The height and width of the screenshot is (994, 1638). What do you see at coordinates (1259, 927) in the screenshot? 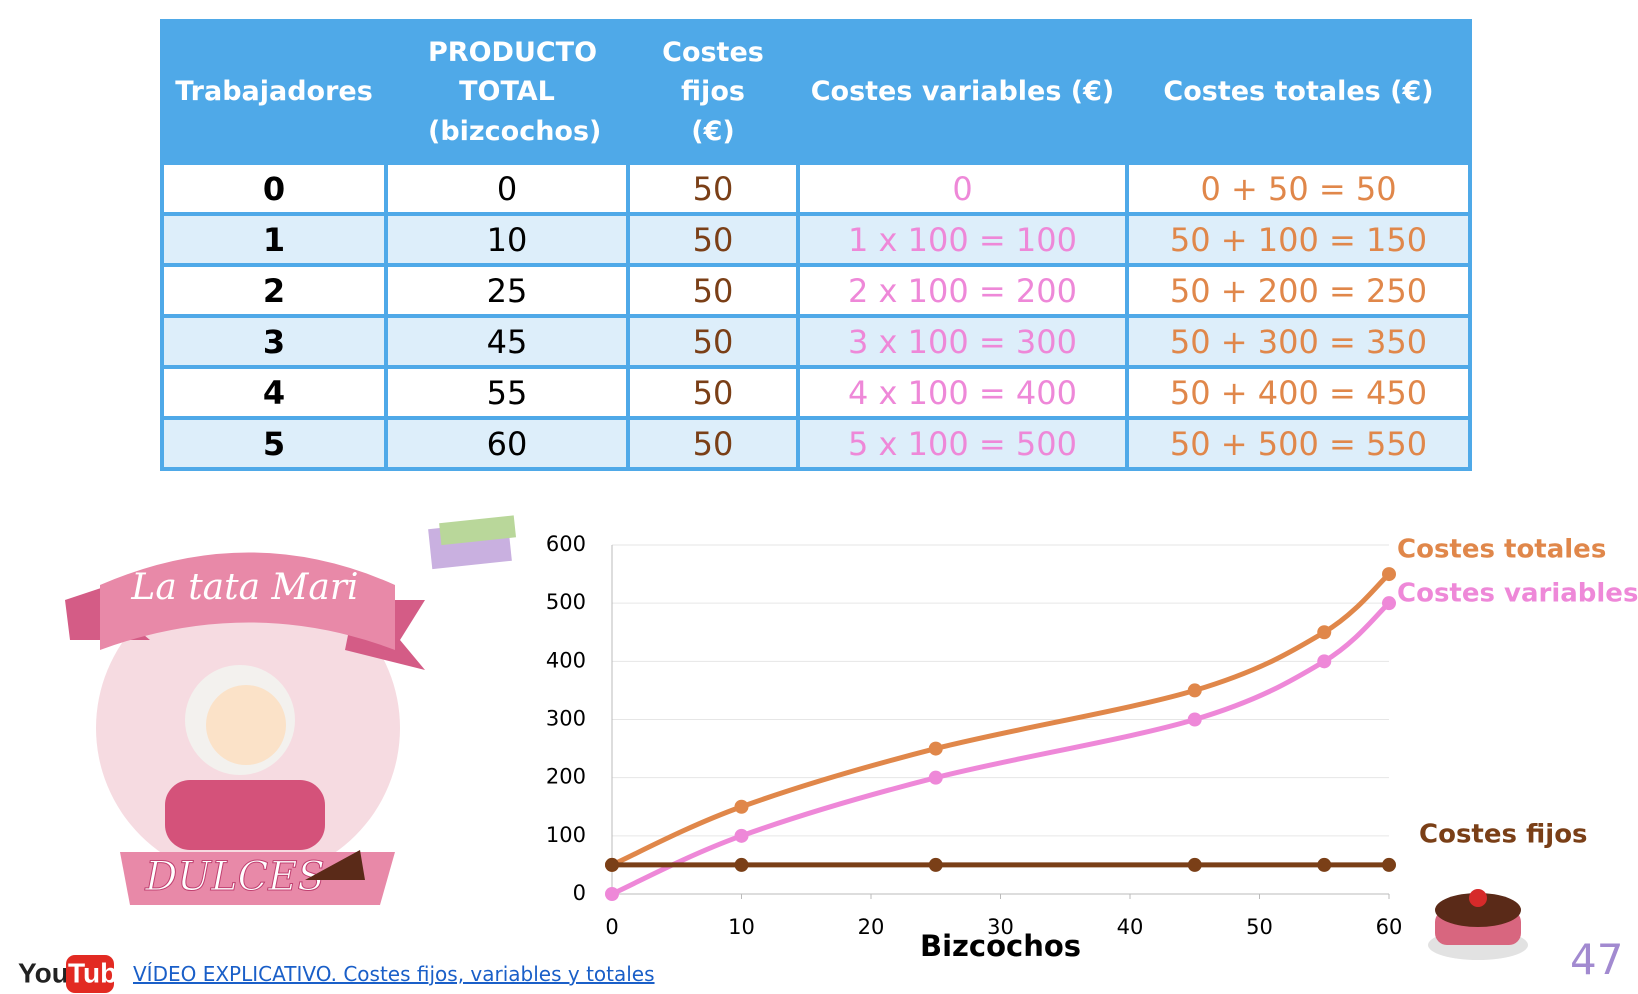
I see `x-tick-label: 50` at bounding box center [1259, 927].